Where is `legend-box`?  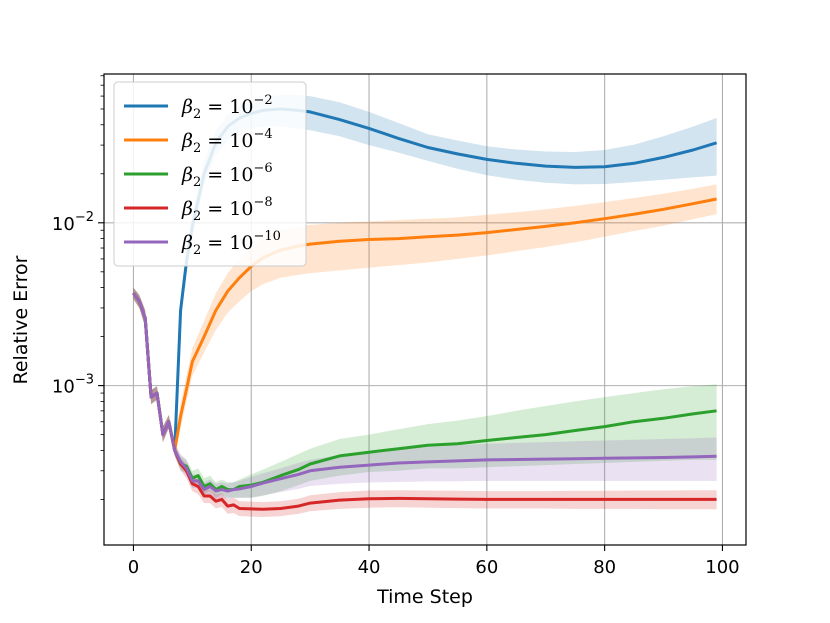
legend-box is located at coordinates (210, 174).